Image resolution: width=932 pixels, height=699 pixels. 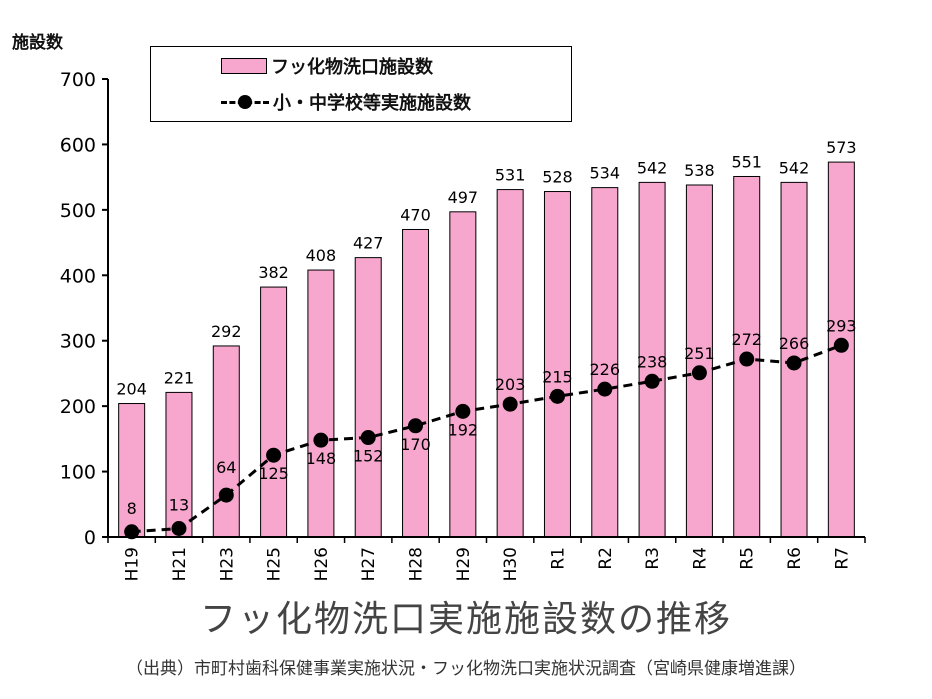 I want to click on x-tick-label: H25, so click(x=275, y=564).